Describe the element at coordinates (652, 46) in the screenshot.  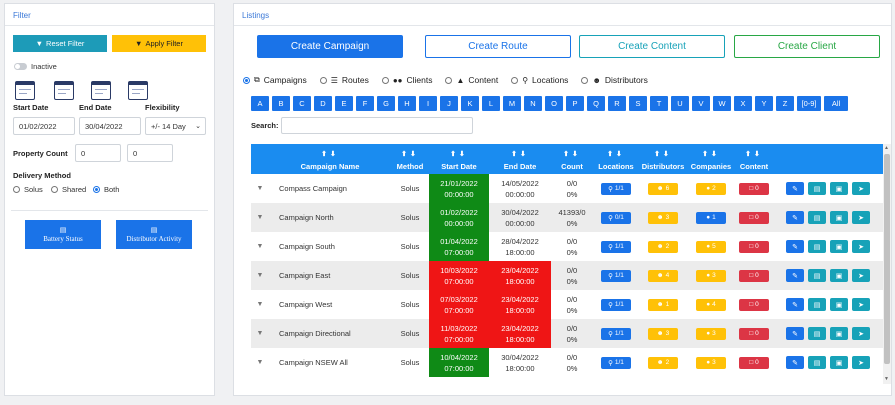
I see `create-content-button: Create Content` at that location.